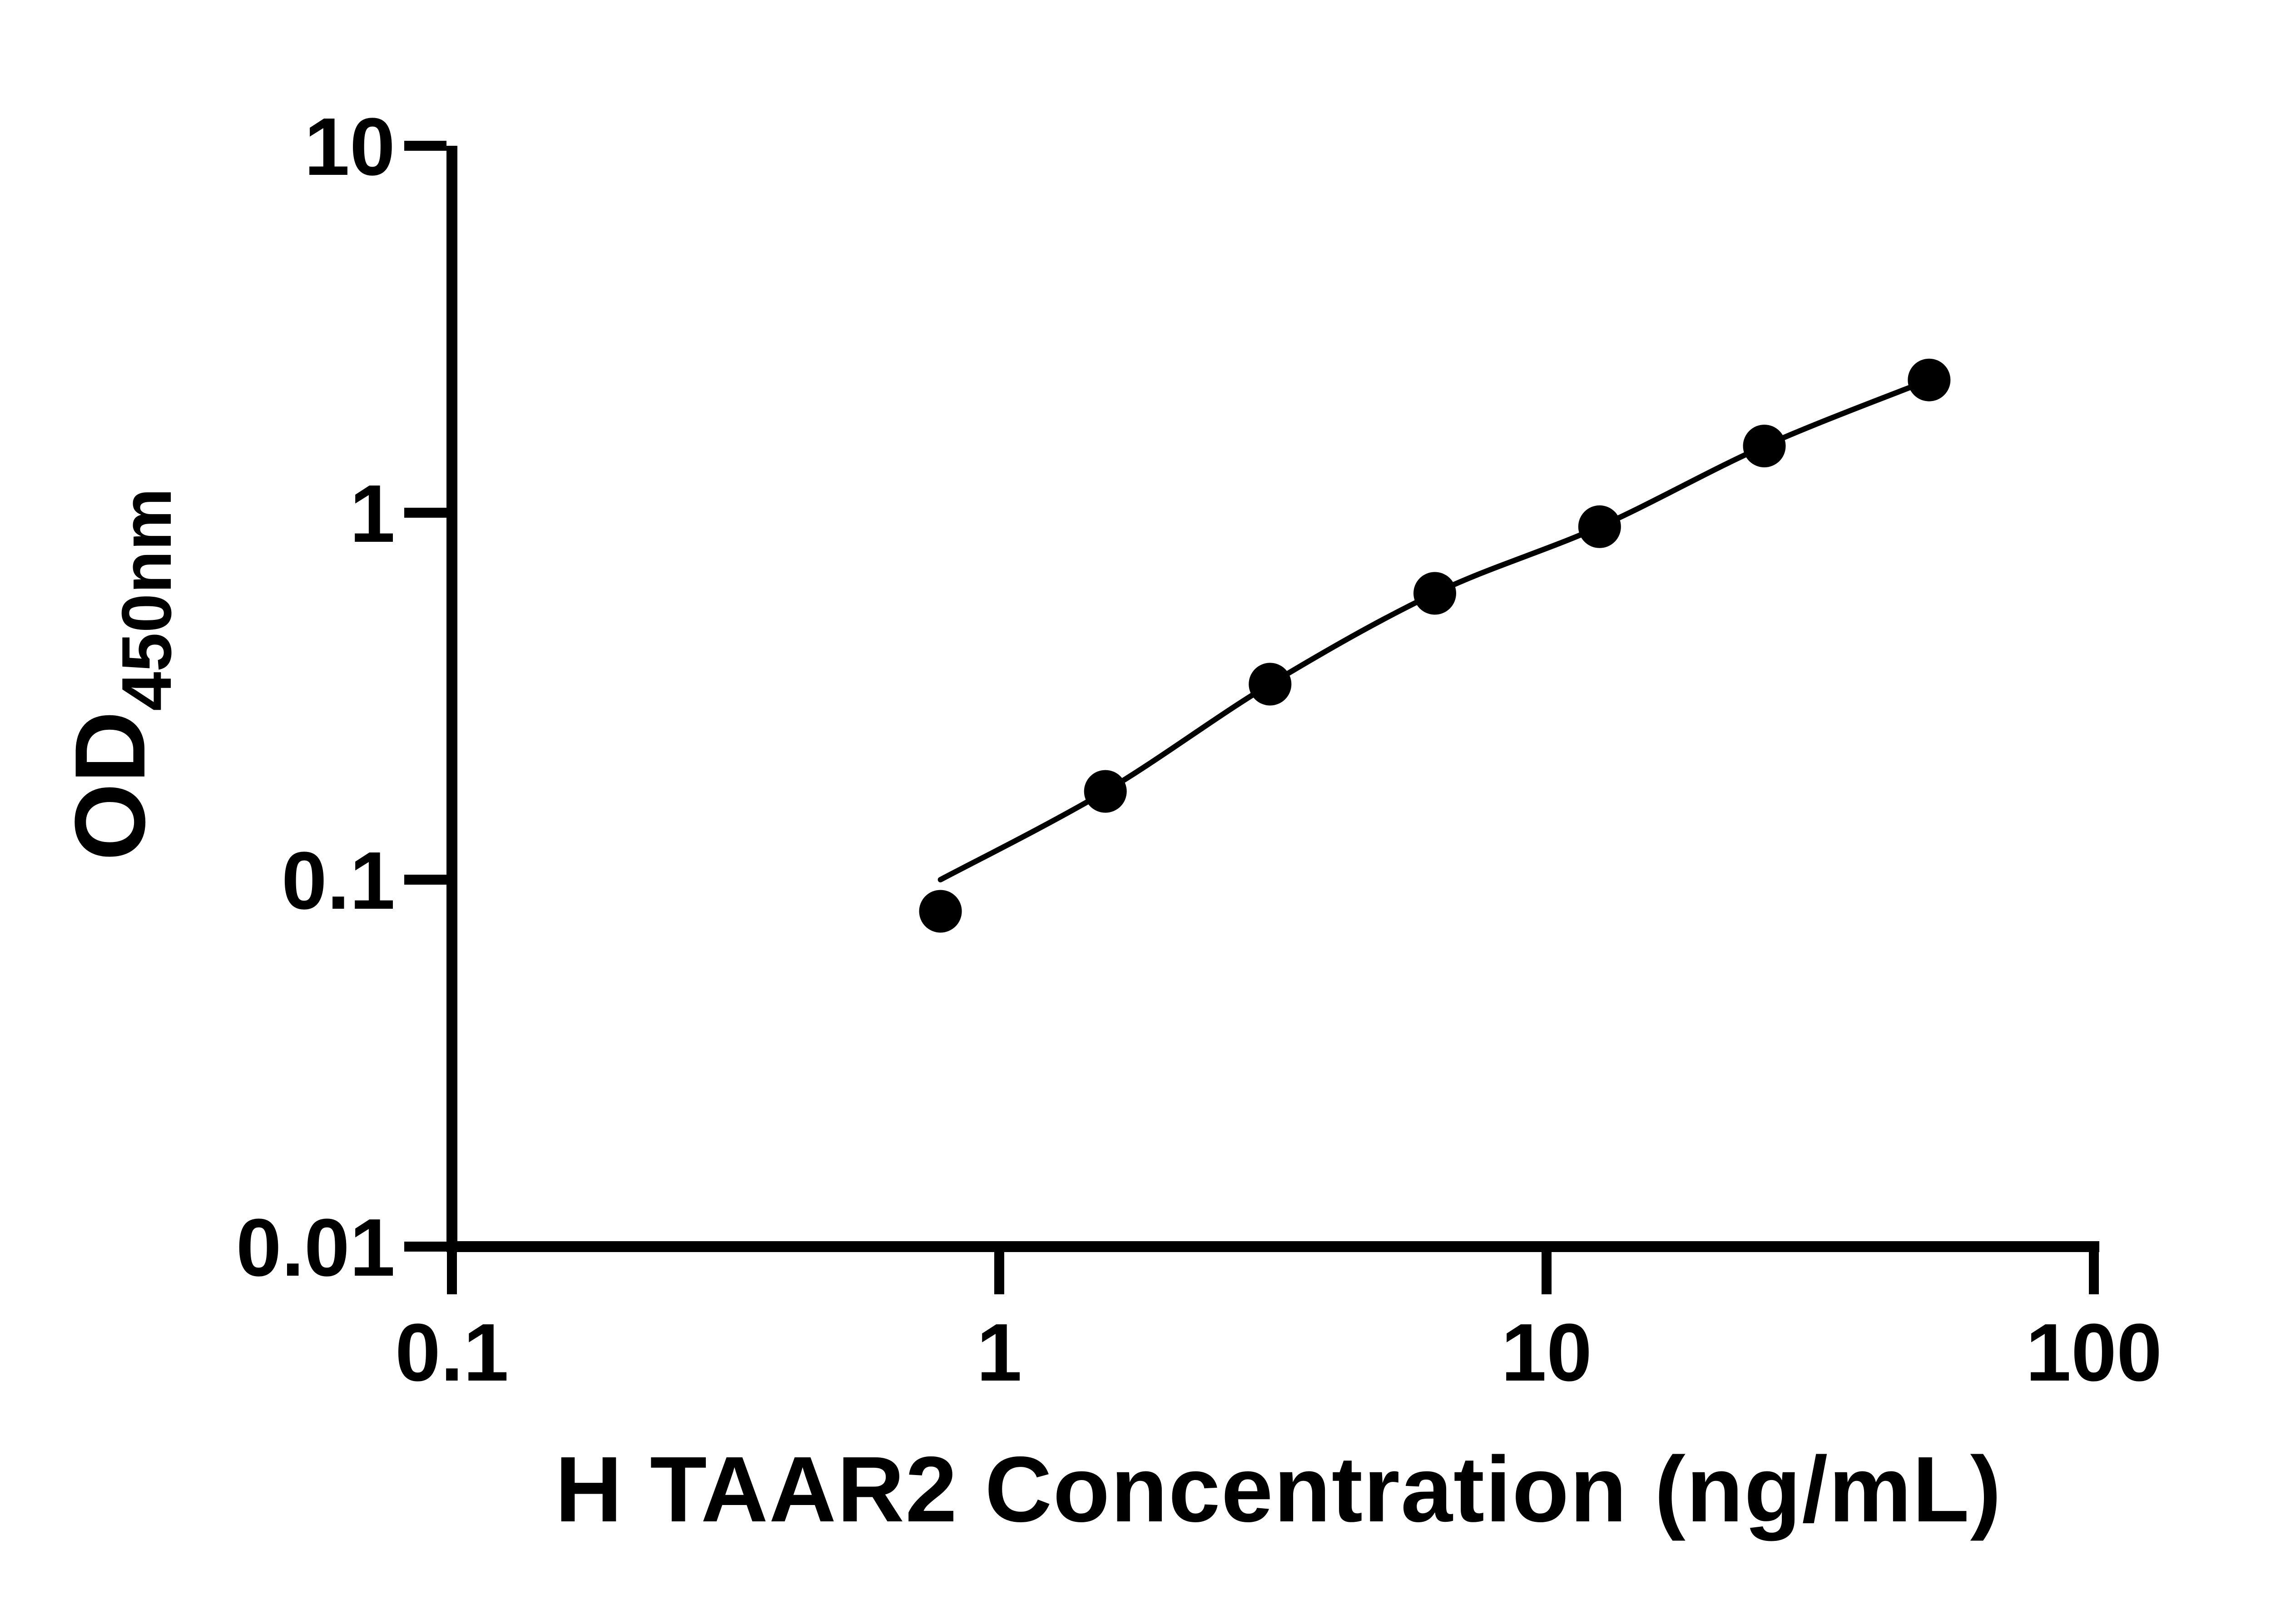 The width and height of the screenshot is (2271, 1624). I want to click on y-tick-label: 10, so click(349, 147).